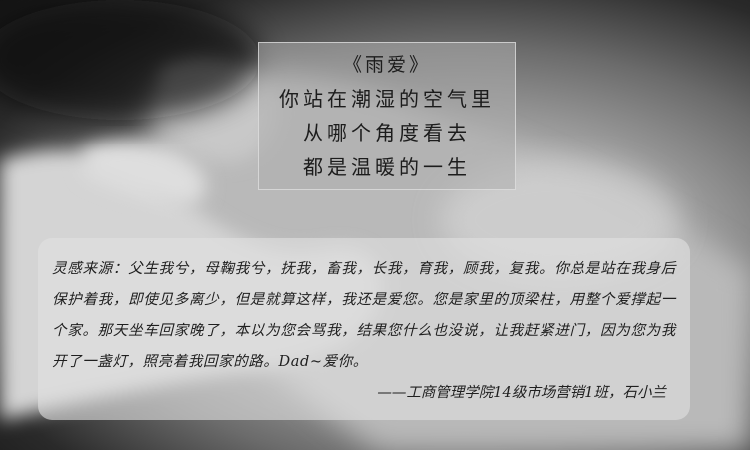 The width and height of the screenshot is (750, 450). What do you see at coordinates (387, 99) in the screenshot?
I see `poem-line-1: 你站在潮湿的空气里` at bounding box center [387, 99].